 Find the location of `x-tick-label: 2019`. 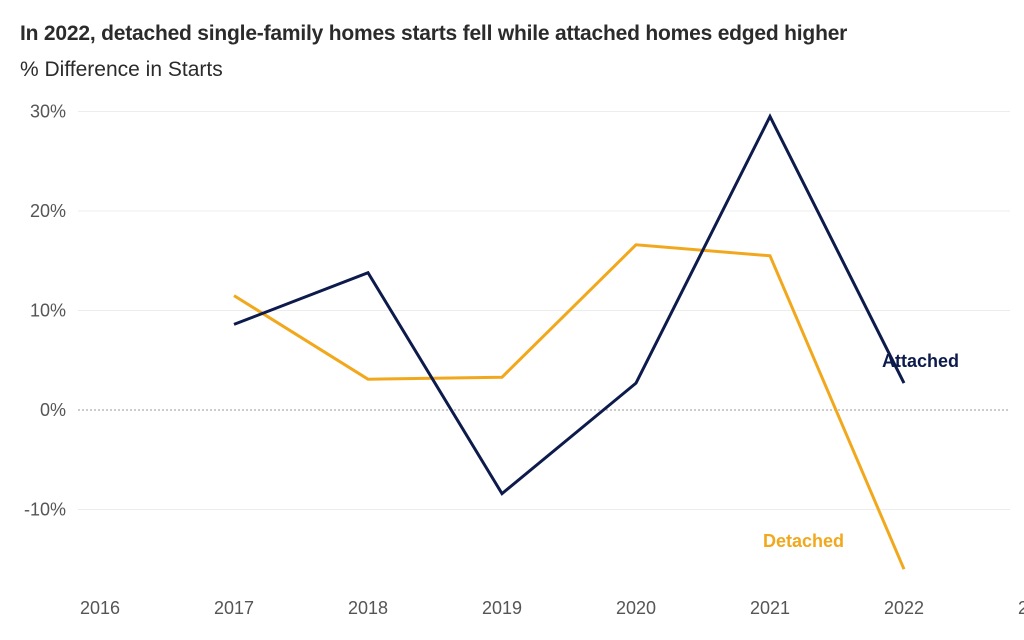

x-tick-label: 2019 is located at coordinates (502, 608).